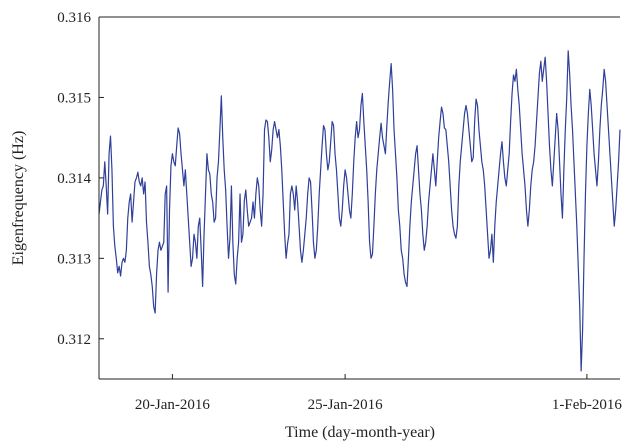 Image resolution: width=623 pixels, height=446 pixels. What do you see at coordinates (345, 405) in the screenshot?
I see `x-tick-label: 25-Jan-2016` at bounding box center [345, 405].